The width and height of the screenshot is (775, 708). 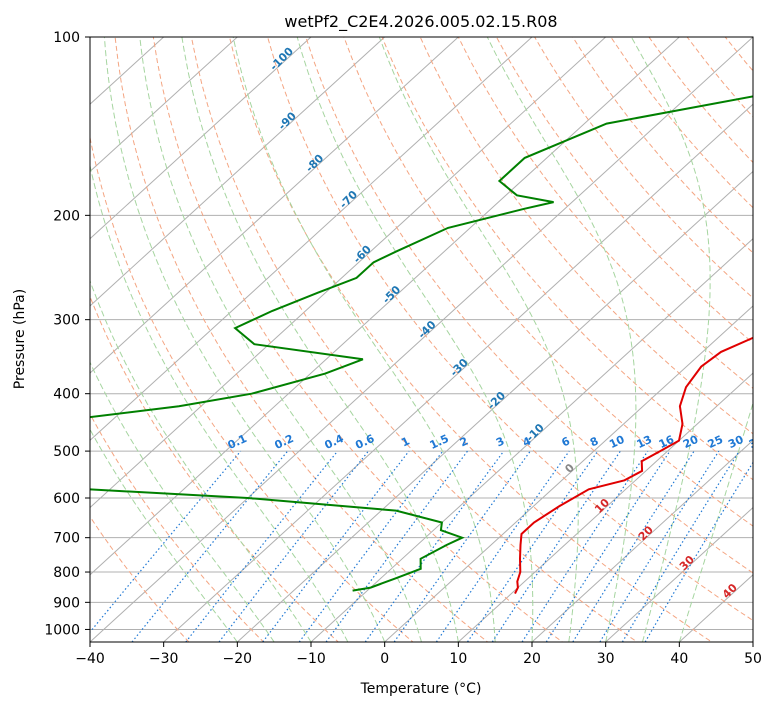 I want to click on mixing-ratio-label: 36, so click(x=757, y=442).